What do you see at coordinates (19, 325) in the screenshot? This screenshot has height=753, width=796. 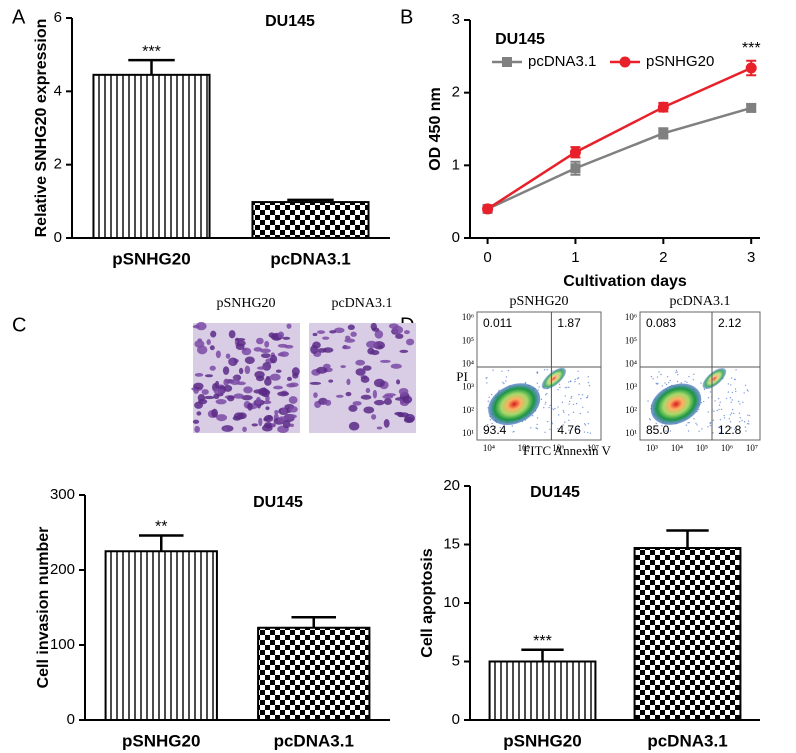 I see `panel-letter: C` at bounding box center [19, 325].